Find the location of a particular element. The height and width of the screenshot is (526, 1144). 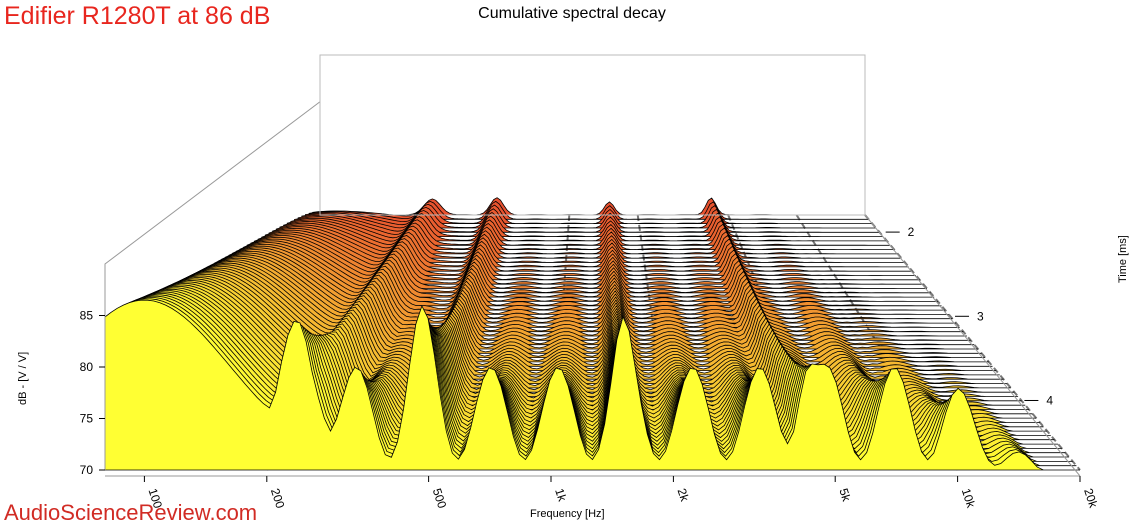

watermark: AudioScienceReview.com is located at coordinates (131, 512).